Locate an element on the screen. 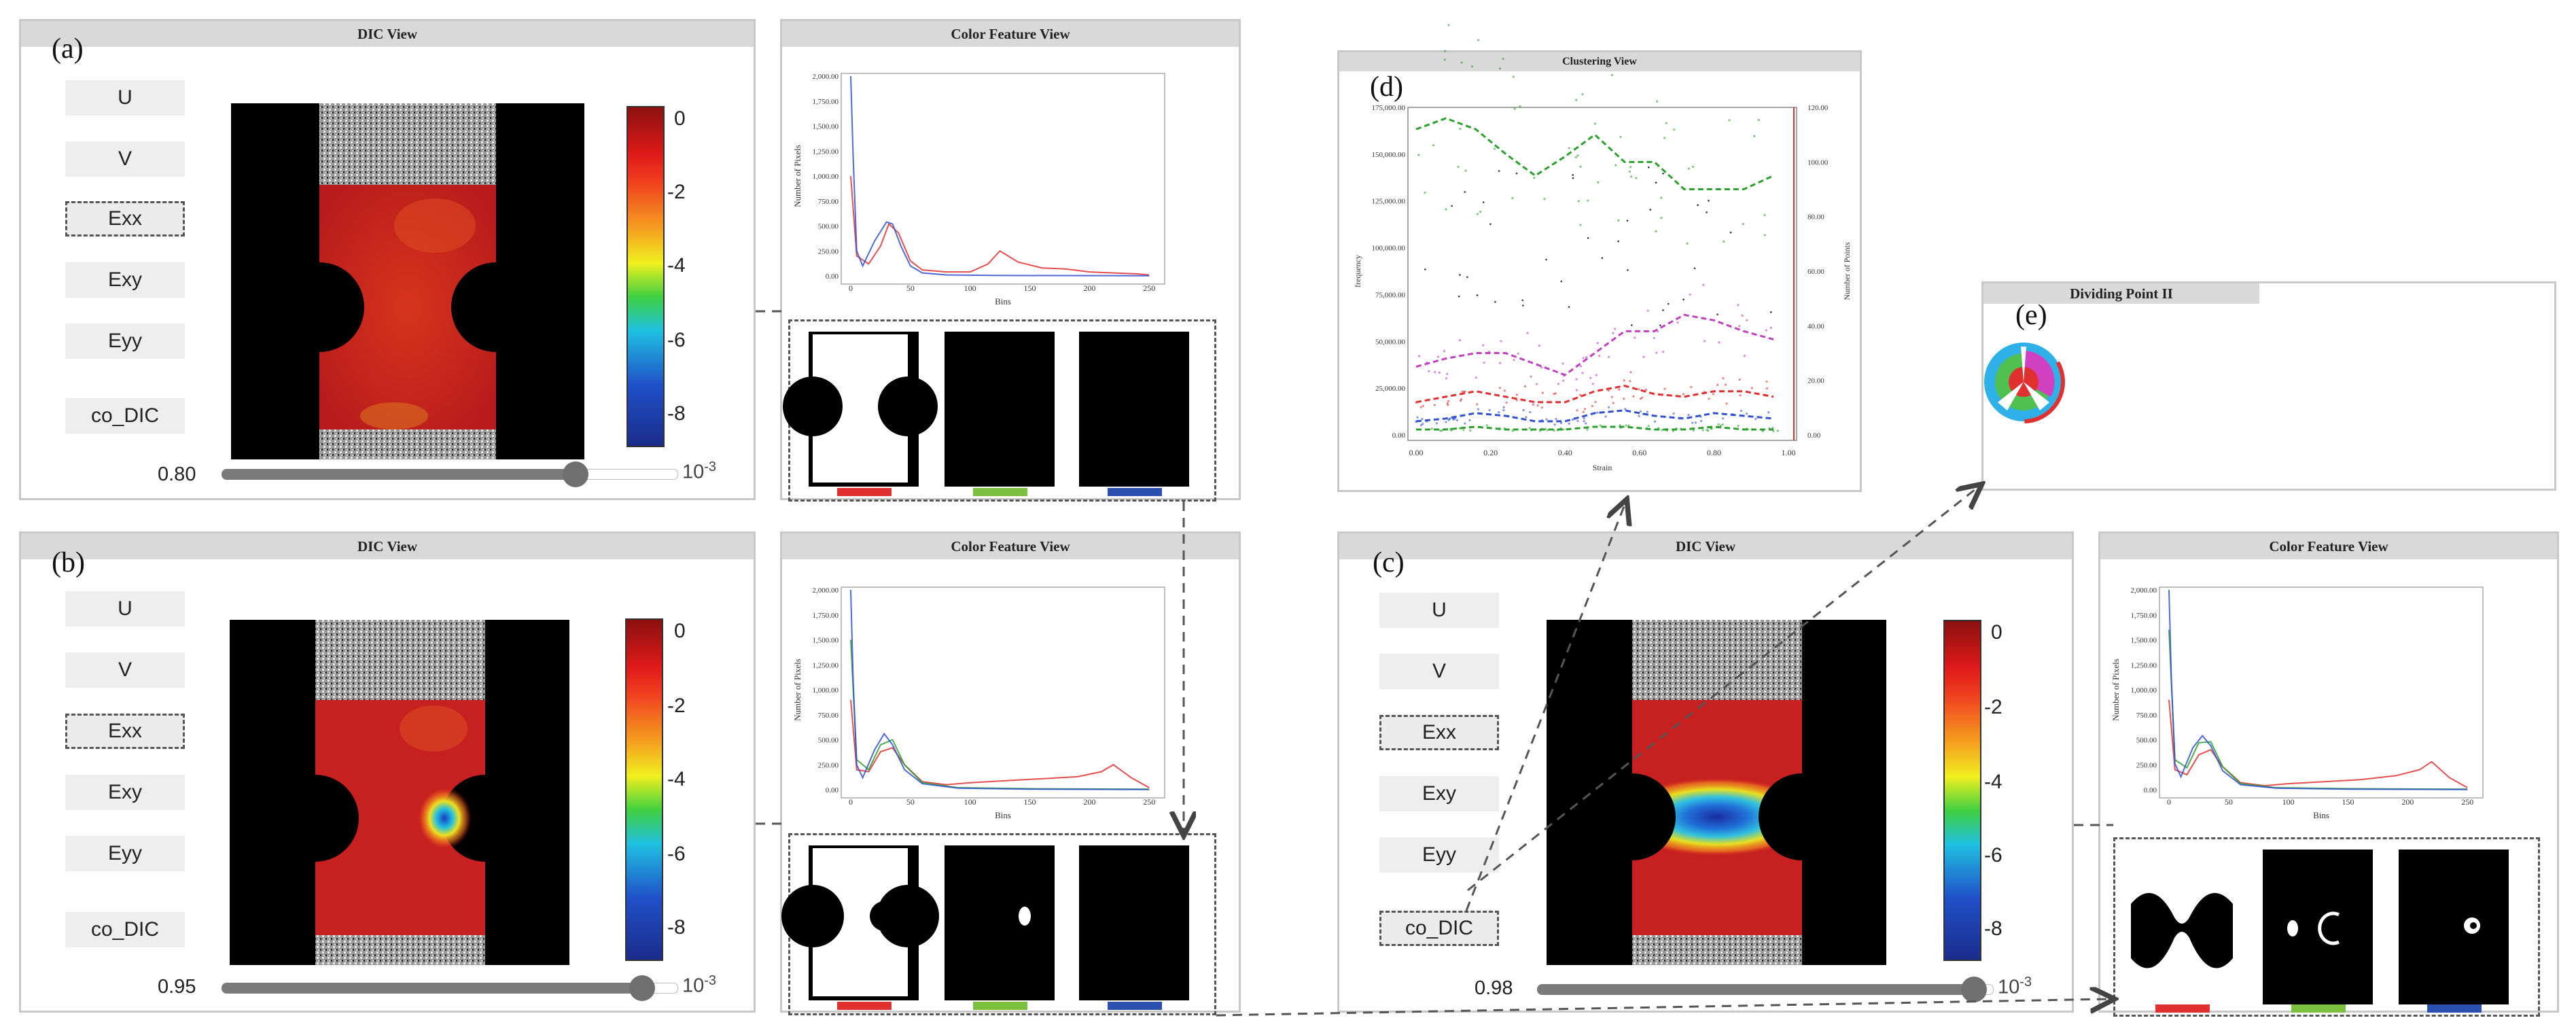  button-exy-a: Exy is located at coordinates (125, 280).